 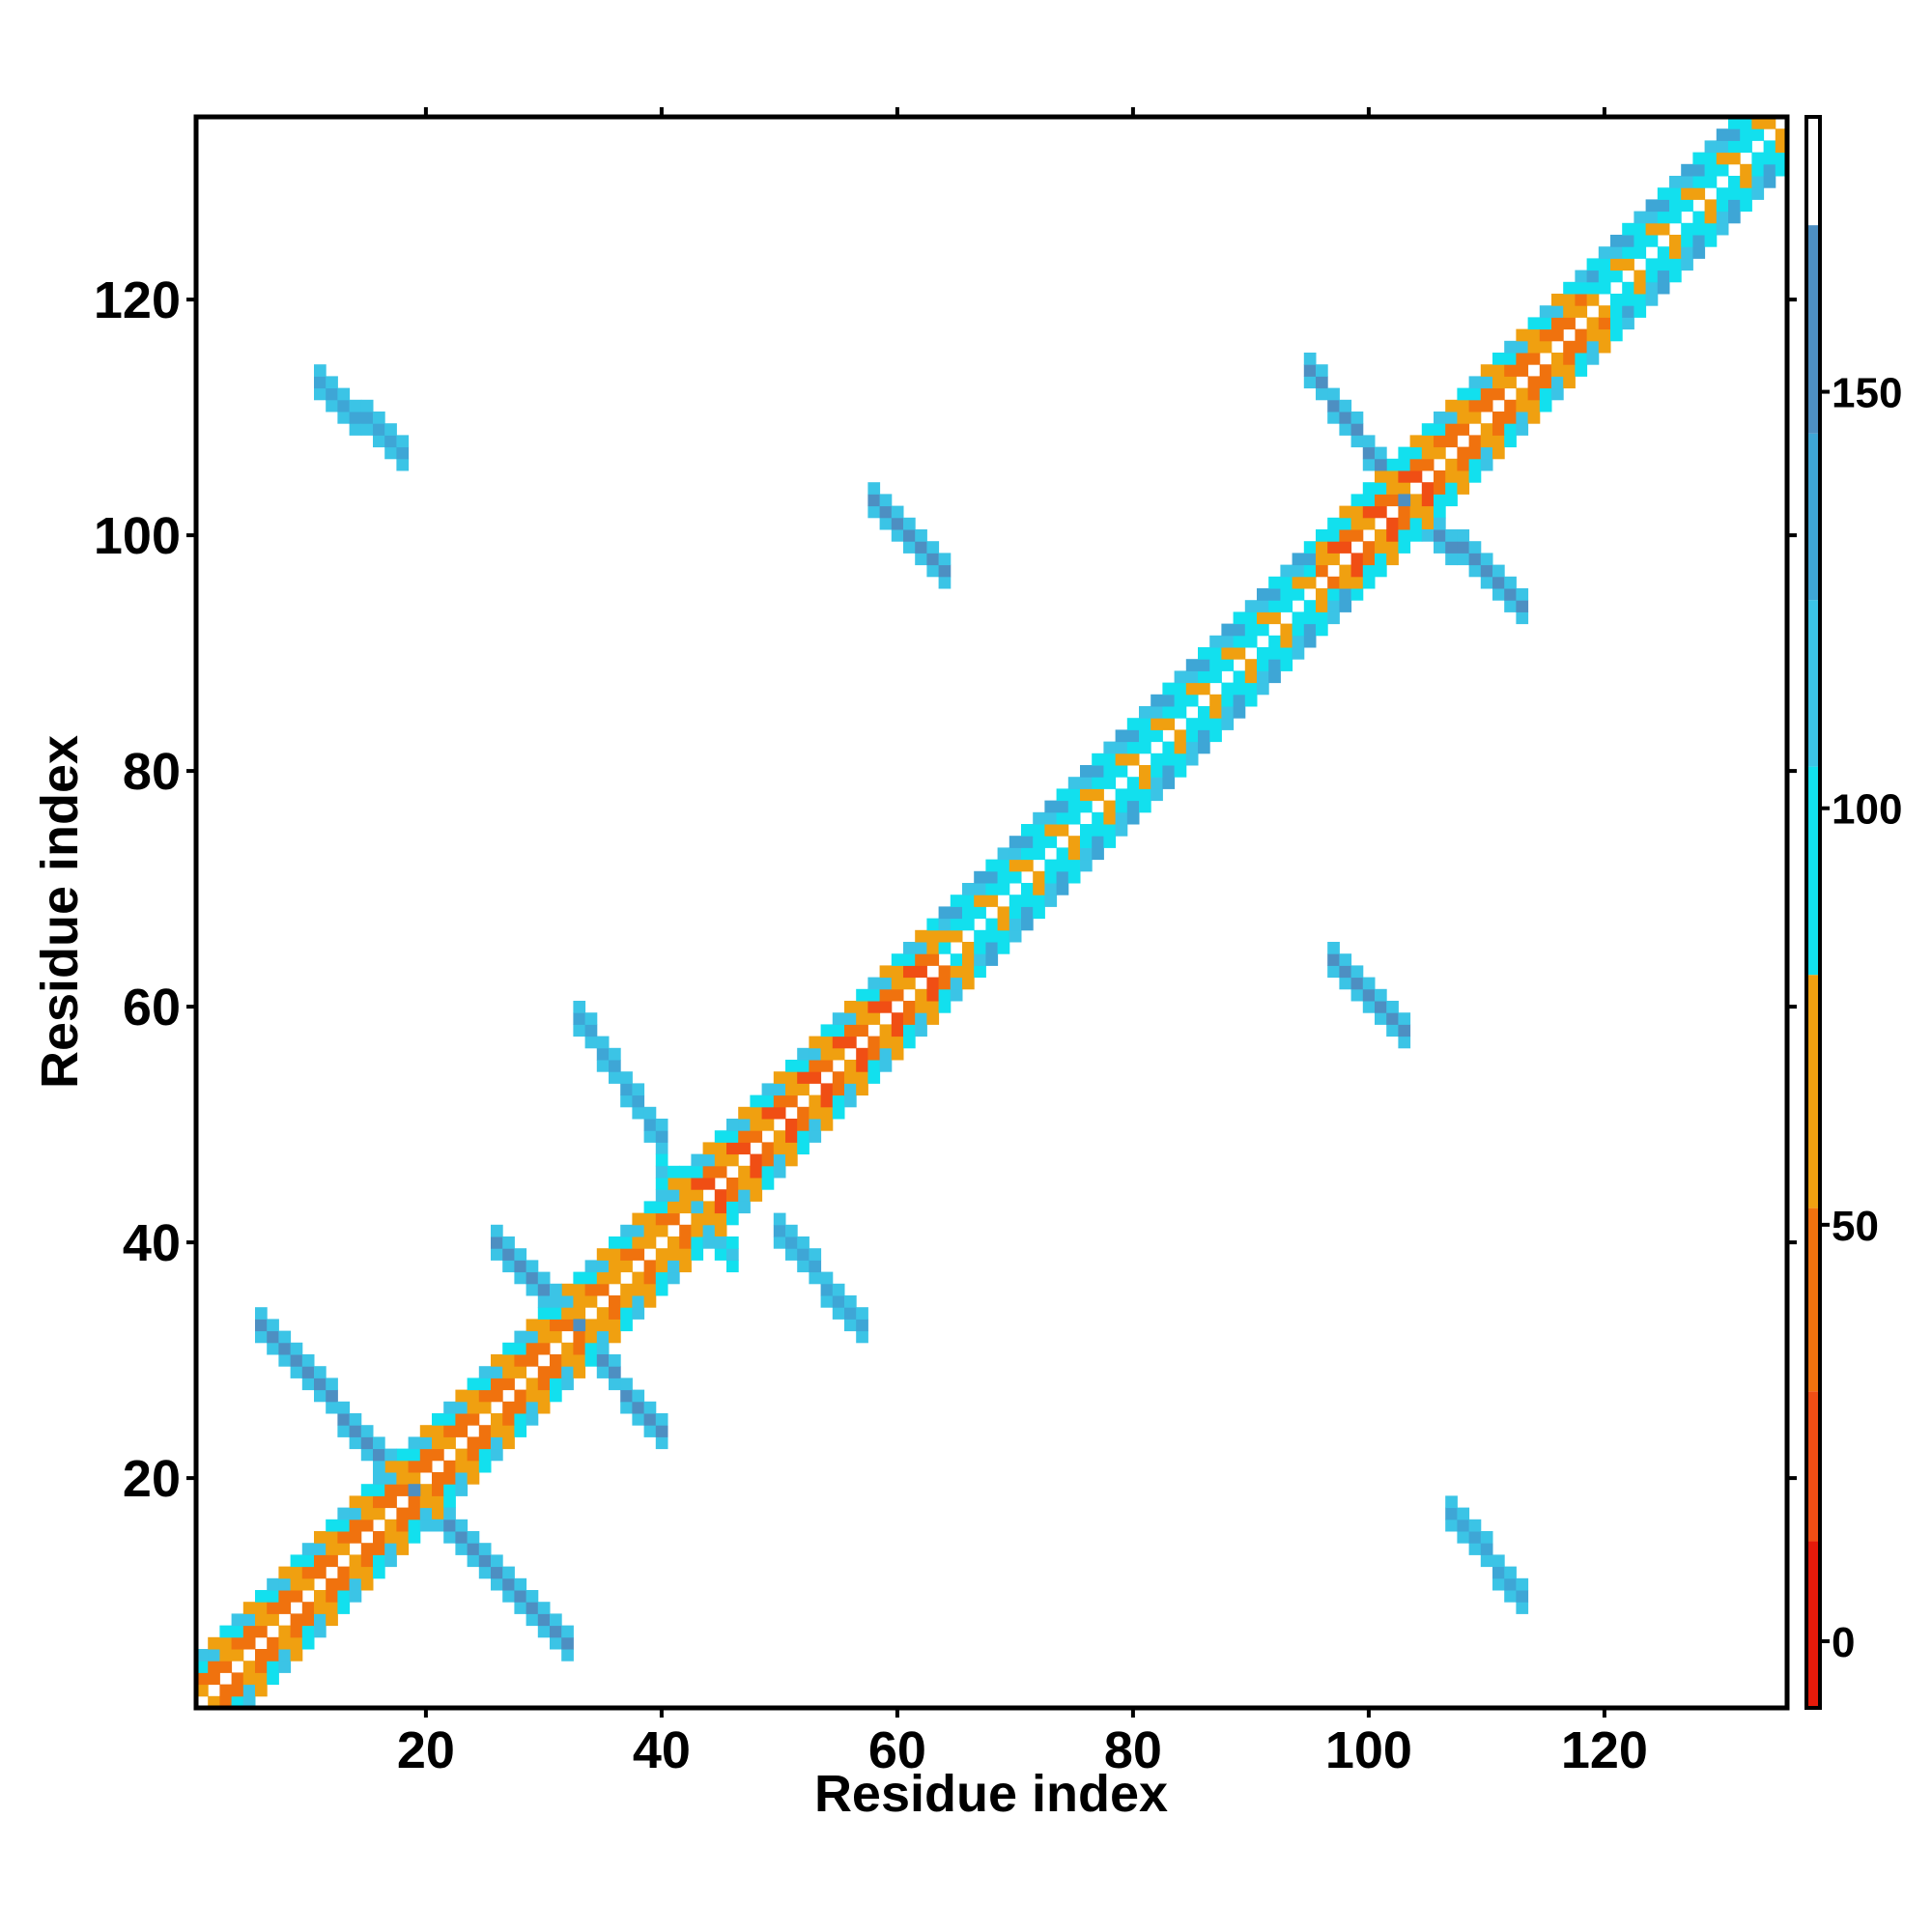 I want to click on y-tick-label: 40, so click(x=152, y=1243).